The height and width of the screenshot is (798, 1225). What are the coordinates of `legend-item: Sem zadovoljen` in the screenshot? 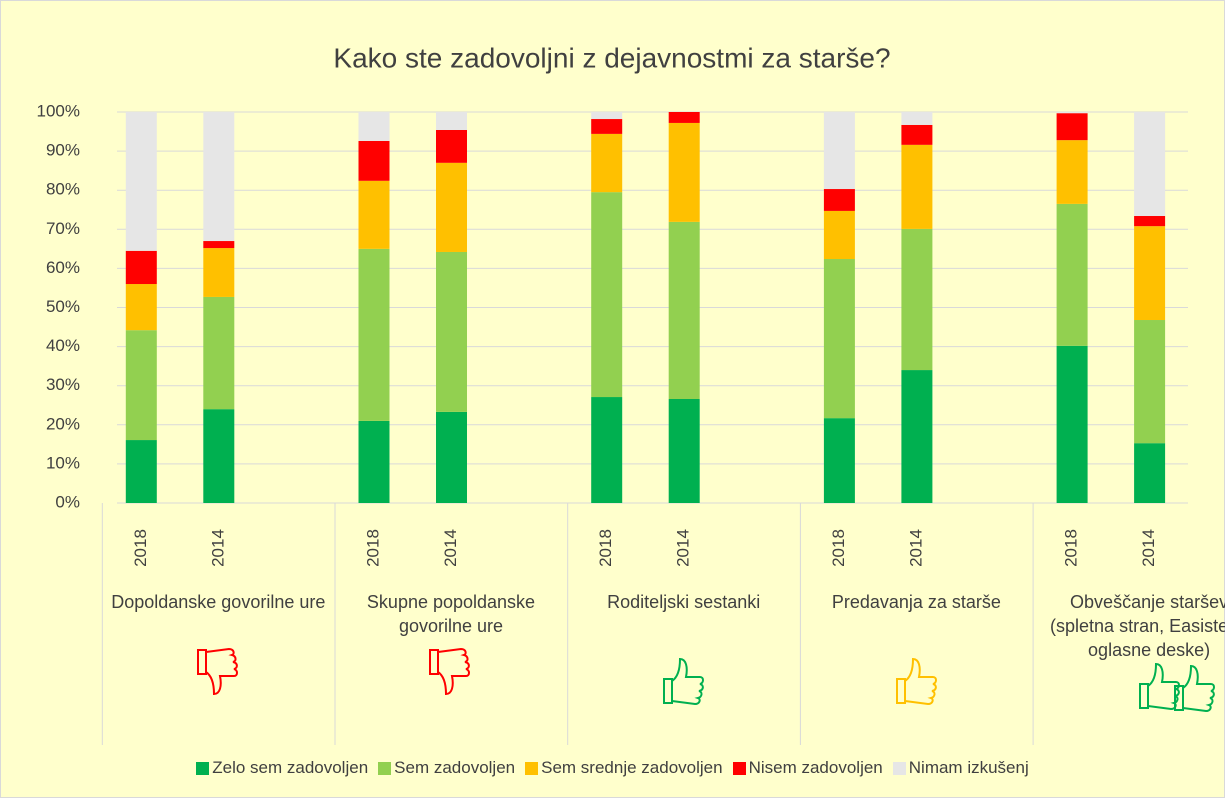 It's located at (446, 768).